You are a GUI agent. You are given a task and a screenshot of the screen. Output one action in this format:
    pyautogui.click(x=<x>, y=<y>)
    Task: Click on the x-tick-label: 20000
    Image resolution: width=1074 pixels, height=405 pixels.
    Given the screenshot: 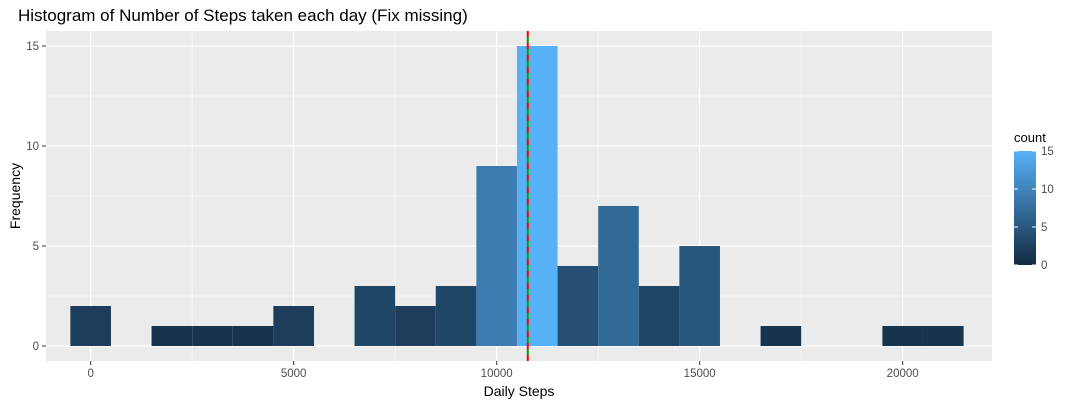 What is the action you would take?
    pyautogui.click(x=903, y=374)
    